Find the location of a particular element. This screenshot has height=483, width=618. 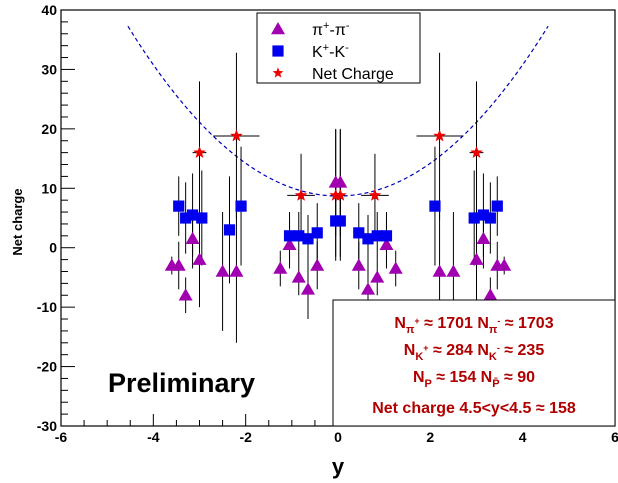

legend-square-marker is located at coordinates (278, 51).